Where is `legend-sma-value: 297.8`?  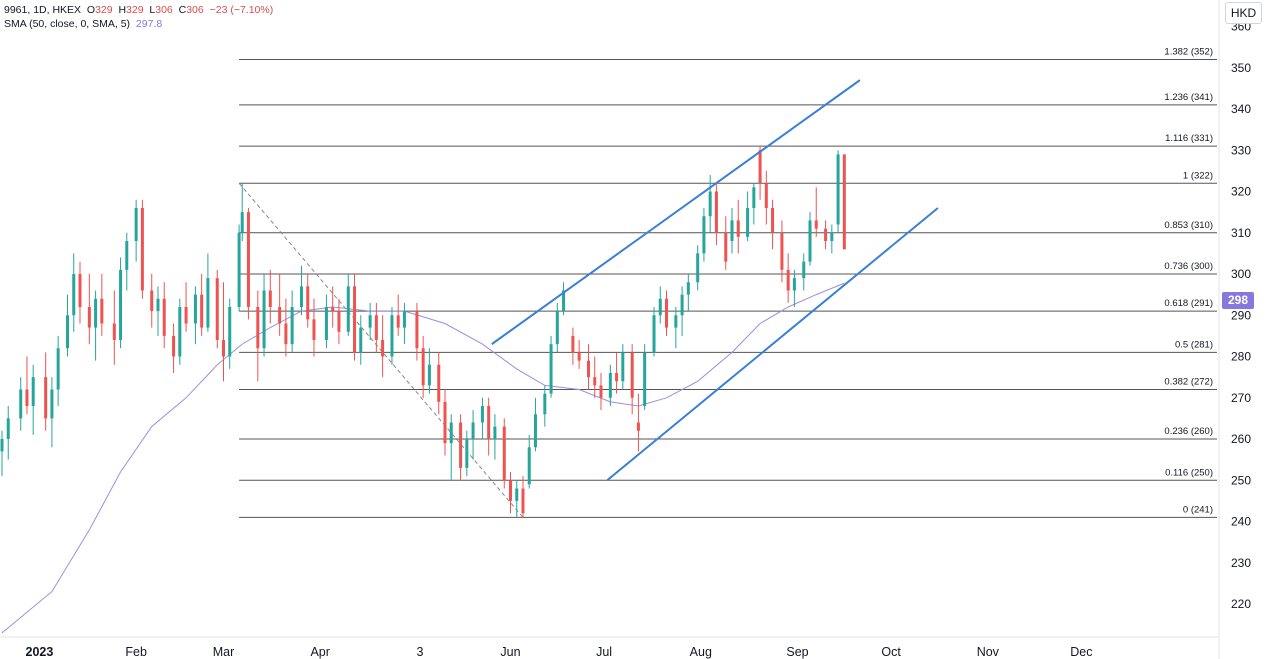 legend-sma-value: 297.8 is located at coordinates (149, 24).